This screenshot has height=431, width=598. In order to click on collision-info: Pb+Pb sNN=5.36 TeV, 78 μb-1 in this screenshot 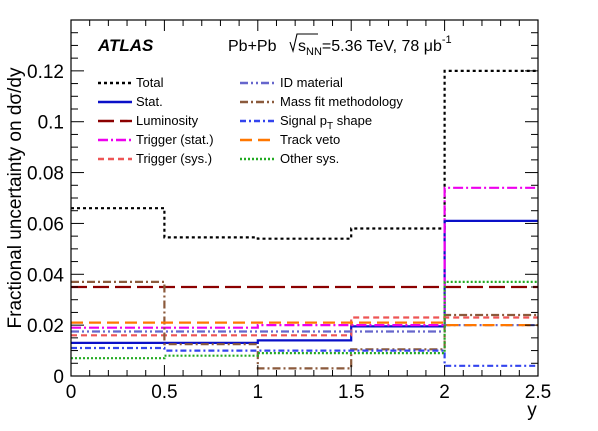, I will do `click(340, 45)`.